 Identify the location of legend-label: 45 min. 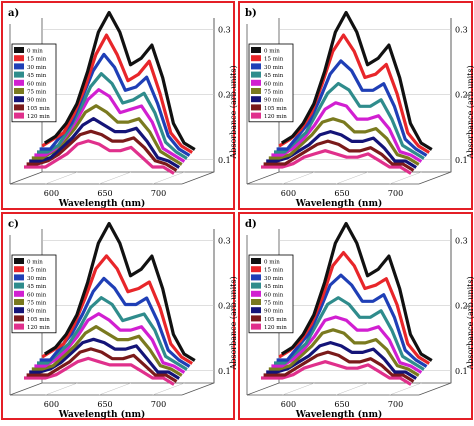
(37, 76).